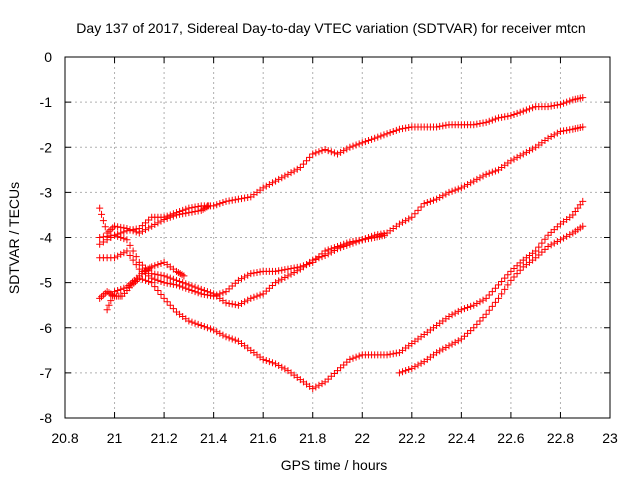  What do you see at coordinates (411, 438) in the screenshot?
I see `x-tick-label: 22.2` at bounding box center [411, 438].